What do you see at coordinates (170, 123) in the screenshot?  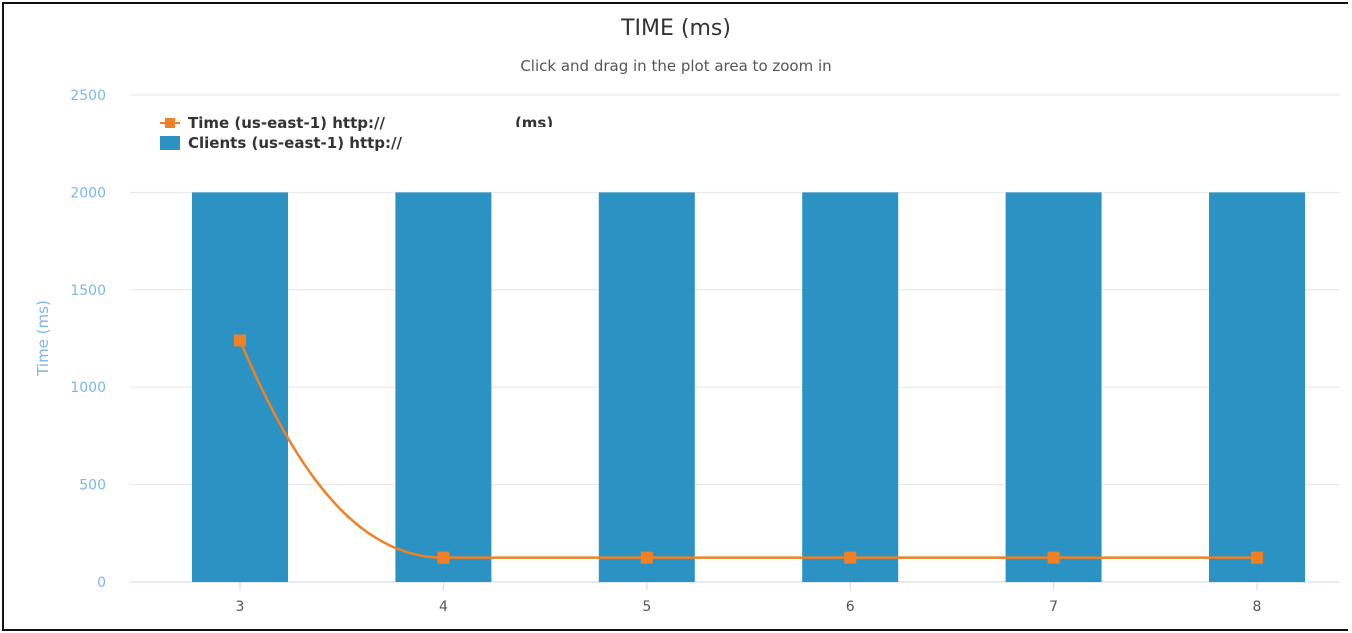 I see `legend-square-marker` at bounding box center [170, 123].